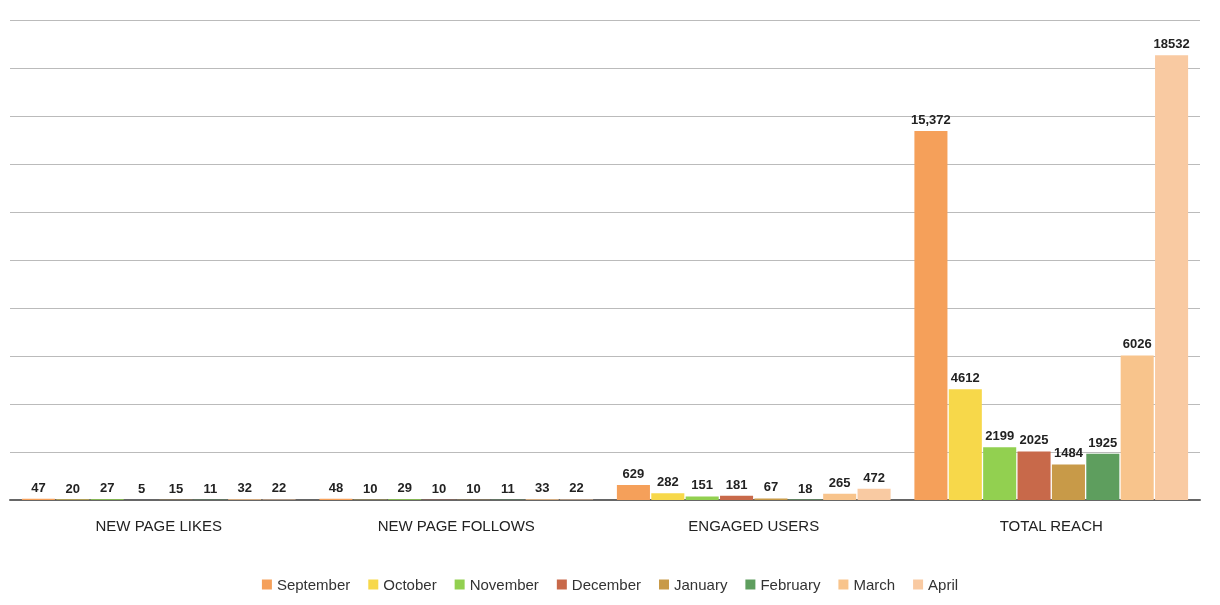 The image size is (1220, 605). What do you see at coordinates (404, 488) in the screenshot?
I see `data-label: 29` at bounding box center [404, 488].